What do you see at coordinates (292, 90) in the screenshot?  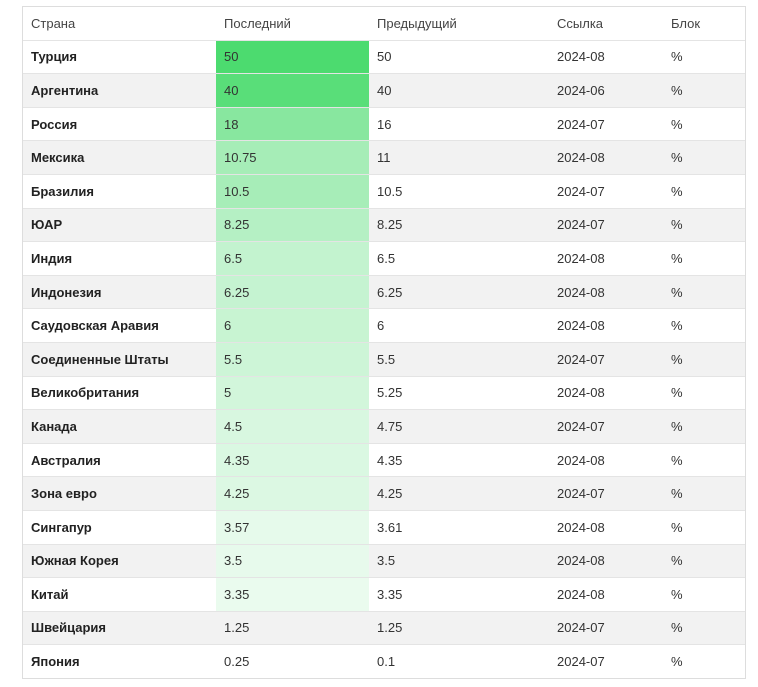 I see `latest-cell: 40` at bounding box center [292, 90].